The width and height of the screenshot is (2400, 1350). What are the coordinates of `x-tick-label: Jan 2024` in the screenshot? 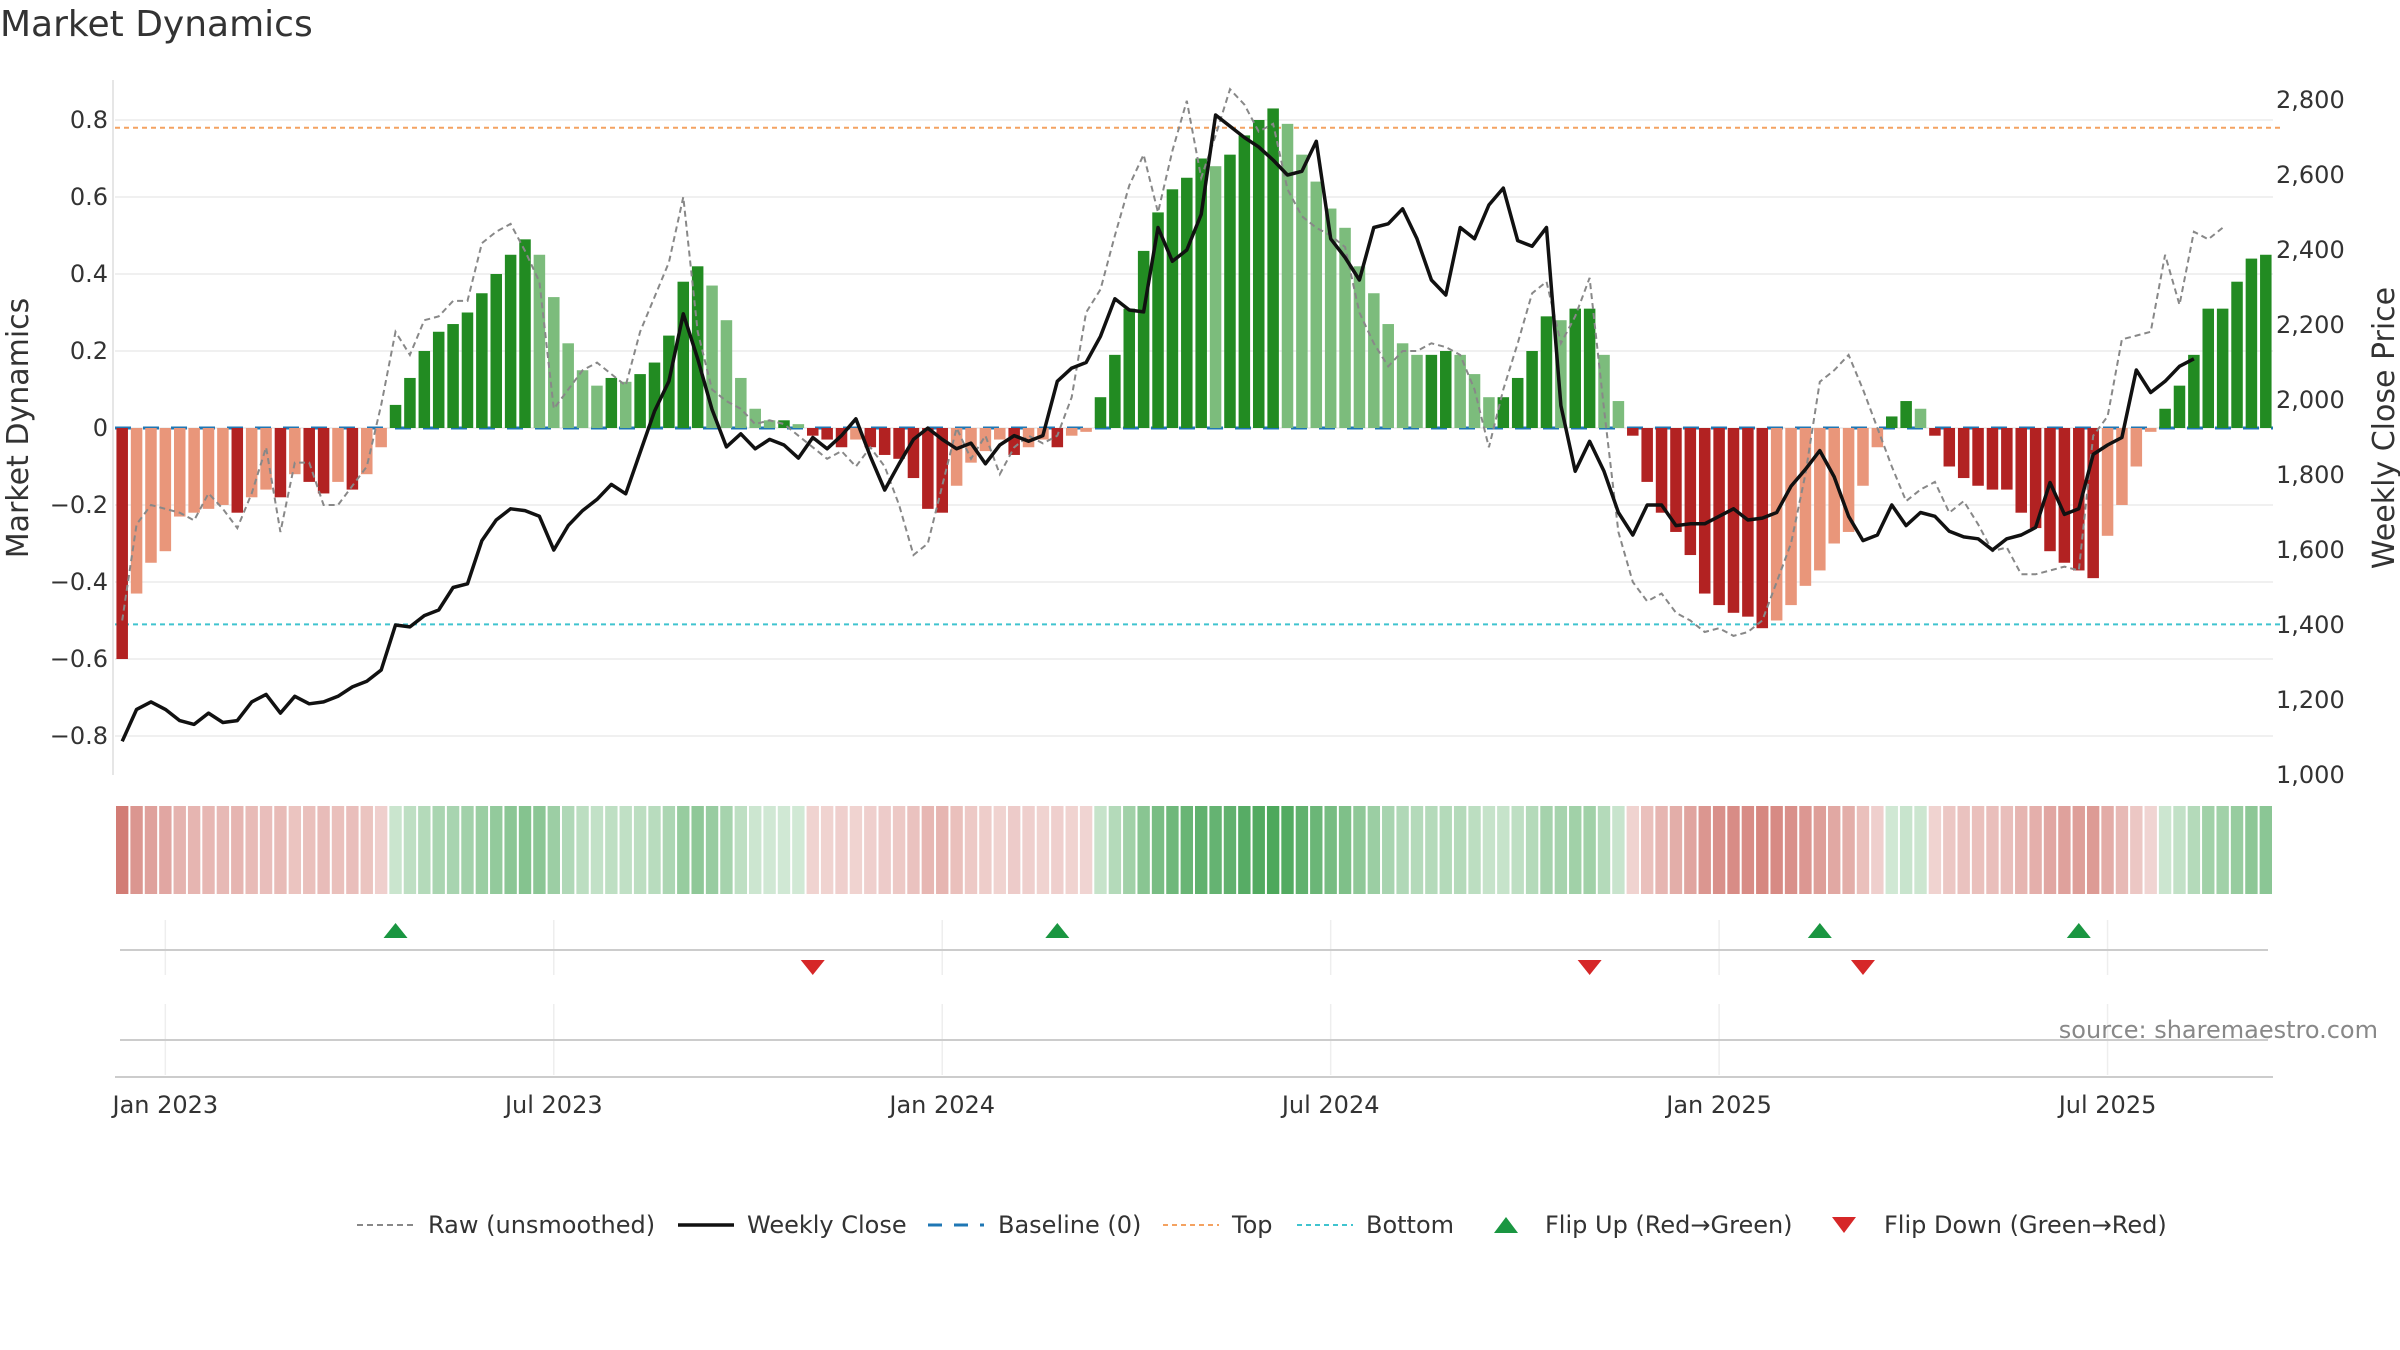 It's located at (941, 1105).